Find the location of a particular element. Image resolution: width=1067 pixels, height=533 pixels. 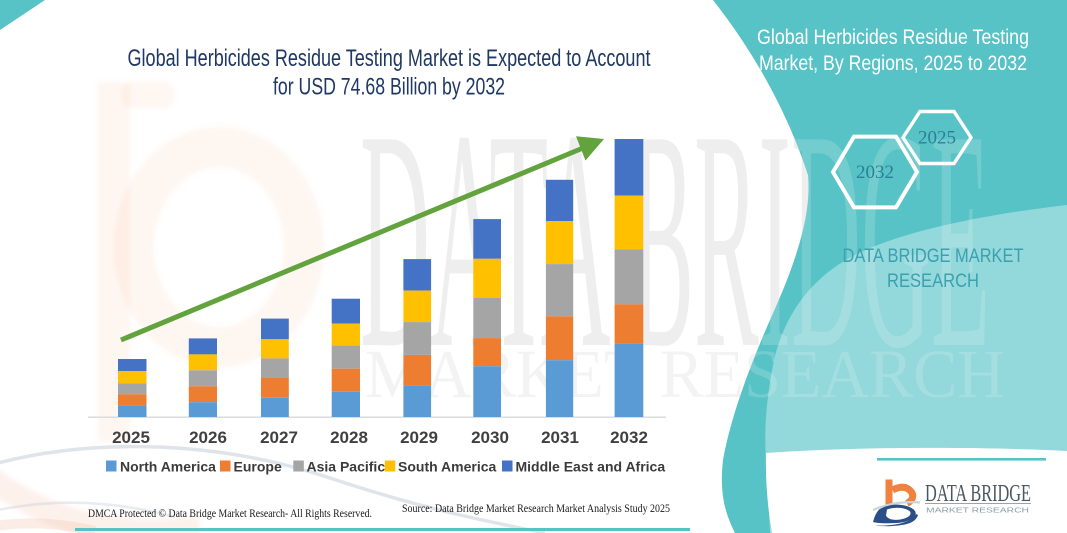

svg-text: 2027 is located at coordinates (279, 437).